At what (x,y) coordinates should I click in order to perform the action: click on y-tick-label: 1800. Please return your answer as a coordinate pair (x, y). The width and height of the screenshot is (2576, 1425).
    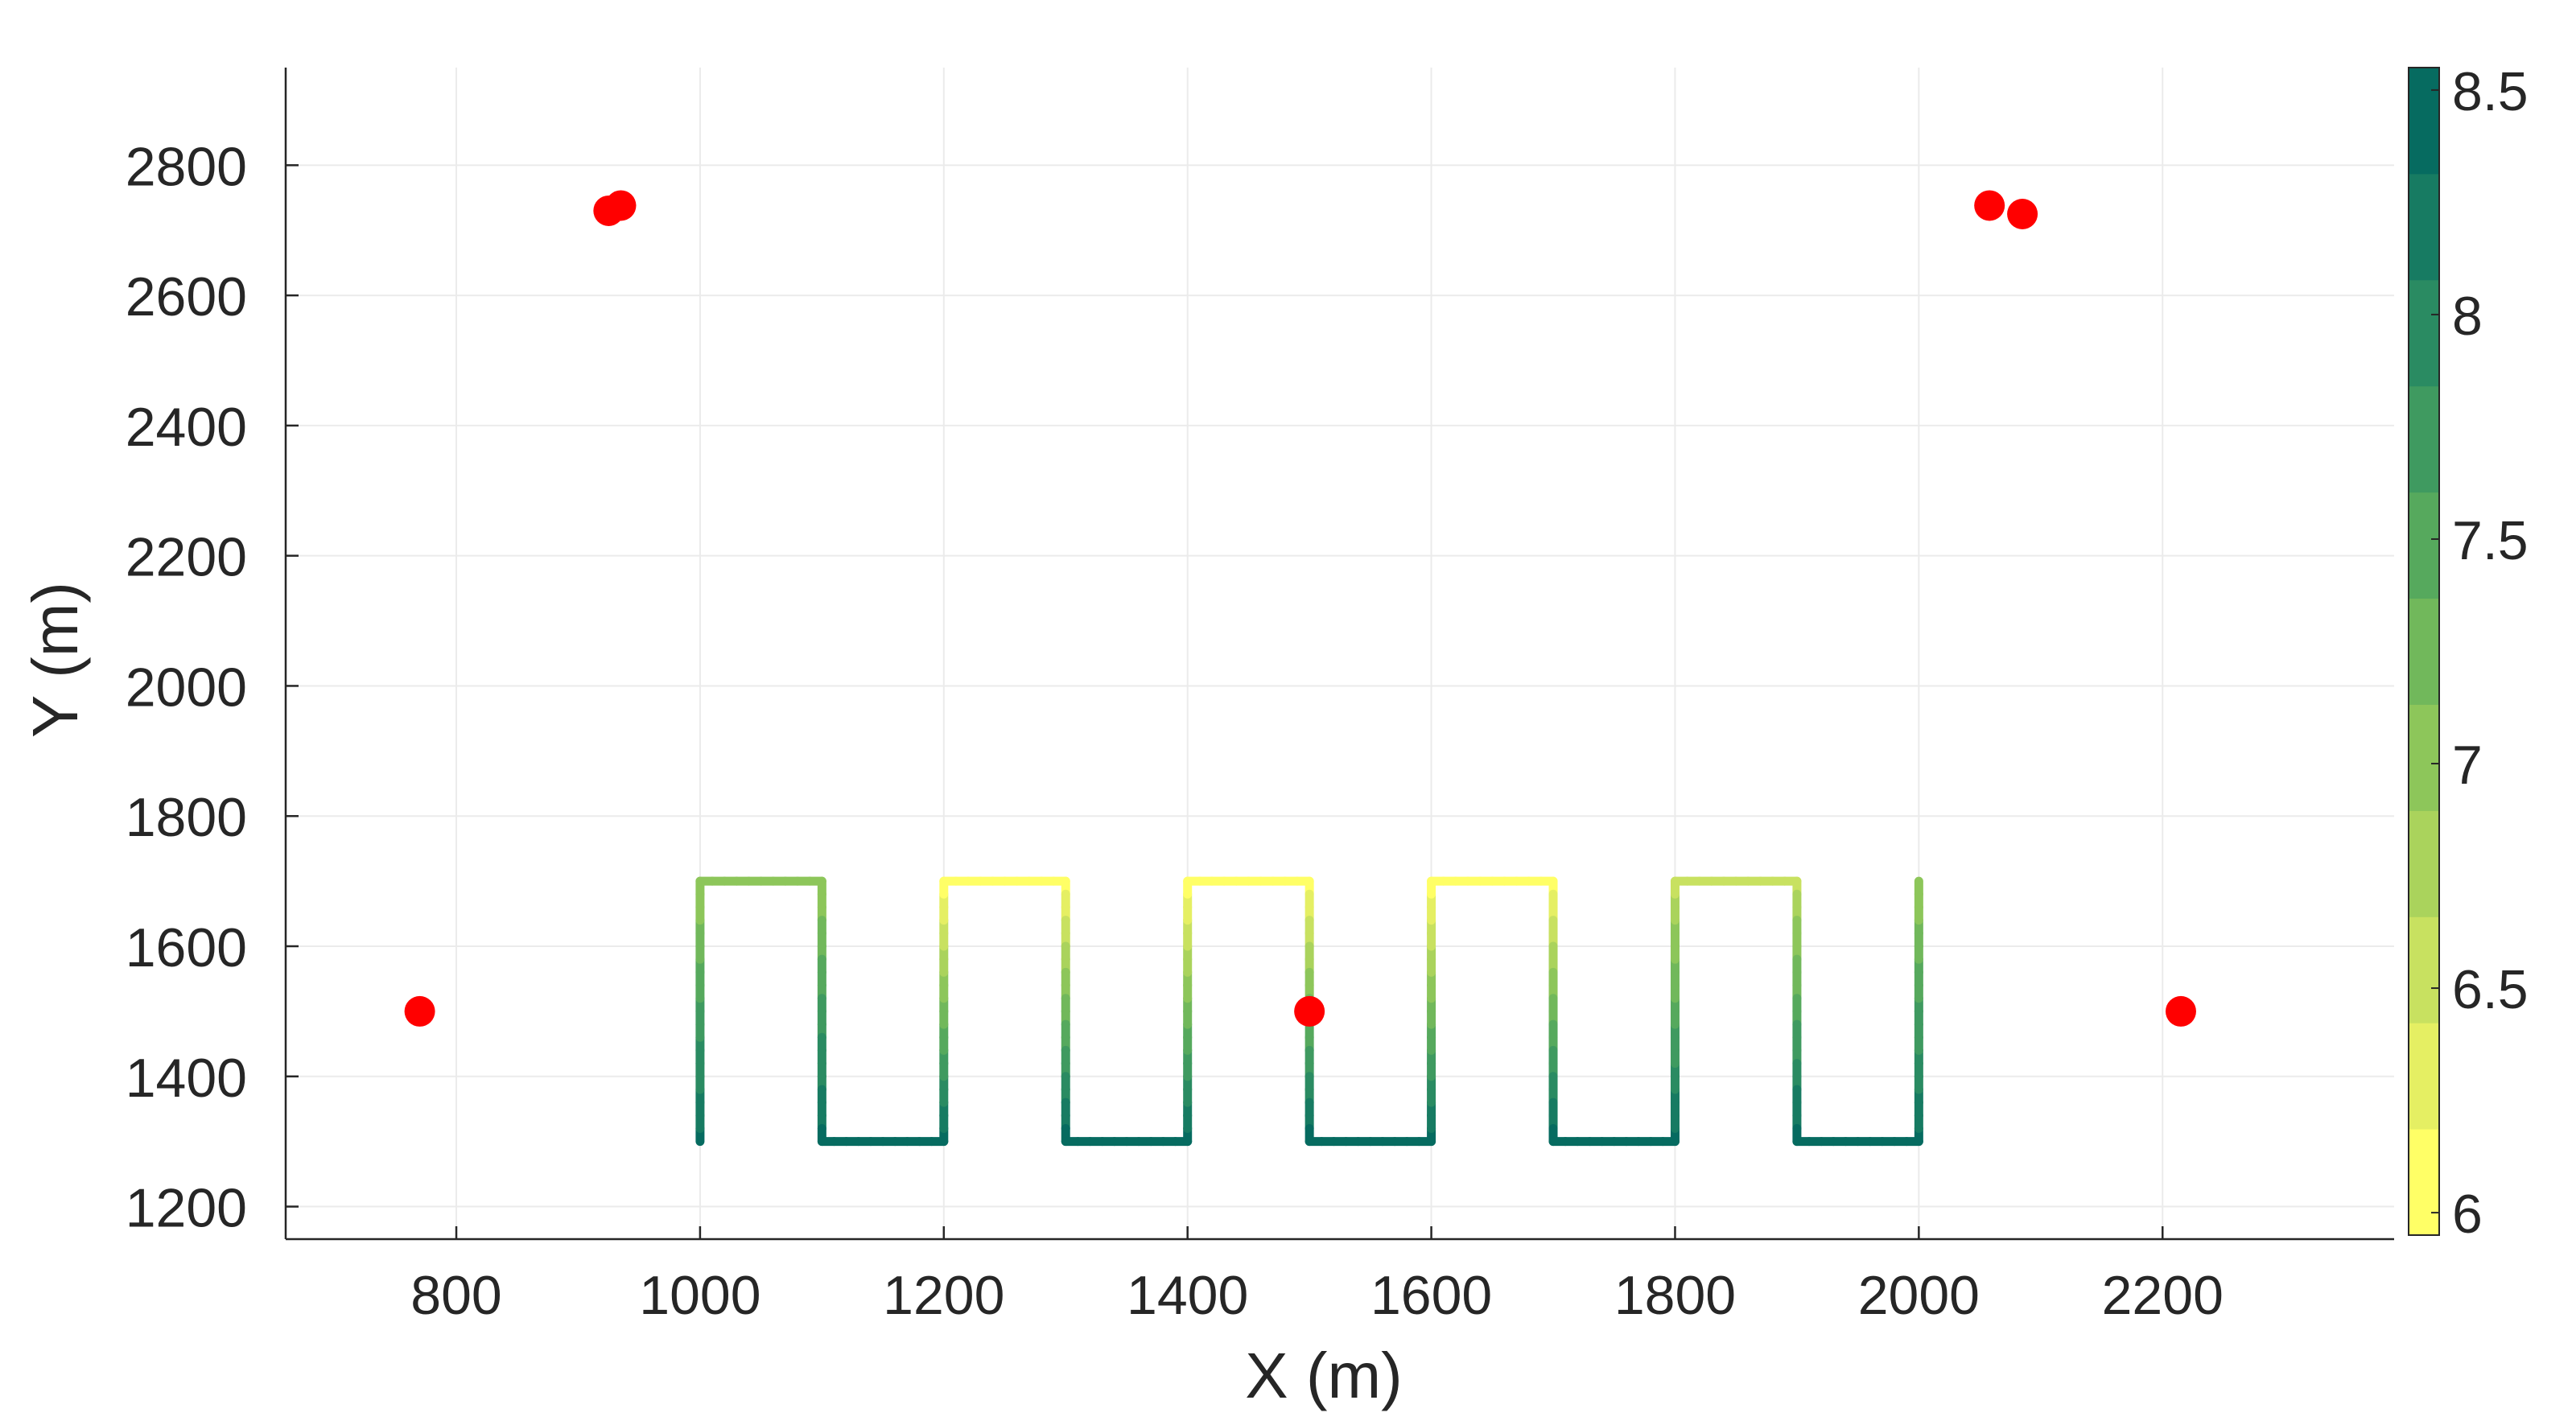
    Looking at the image, I should click on (186, 817).